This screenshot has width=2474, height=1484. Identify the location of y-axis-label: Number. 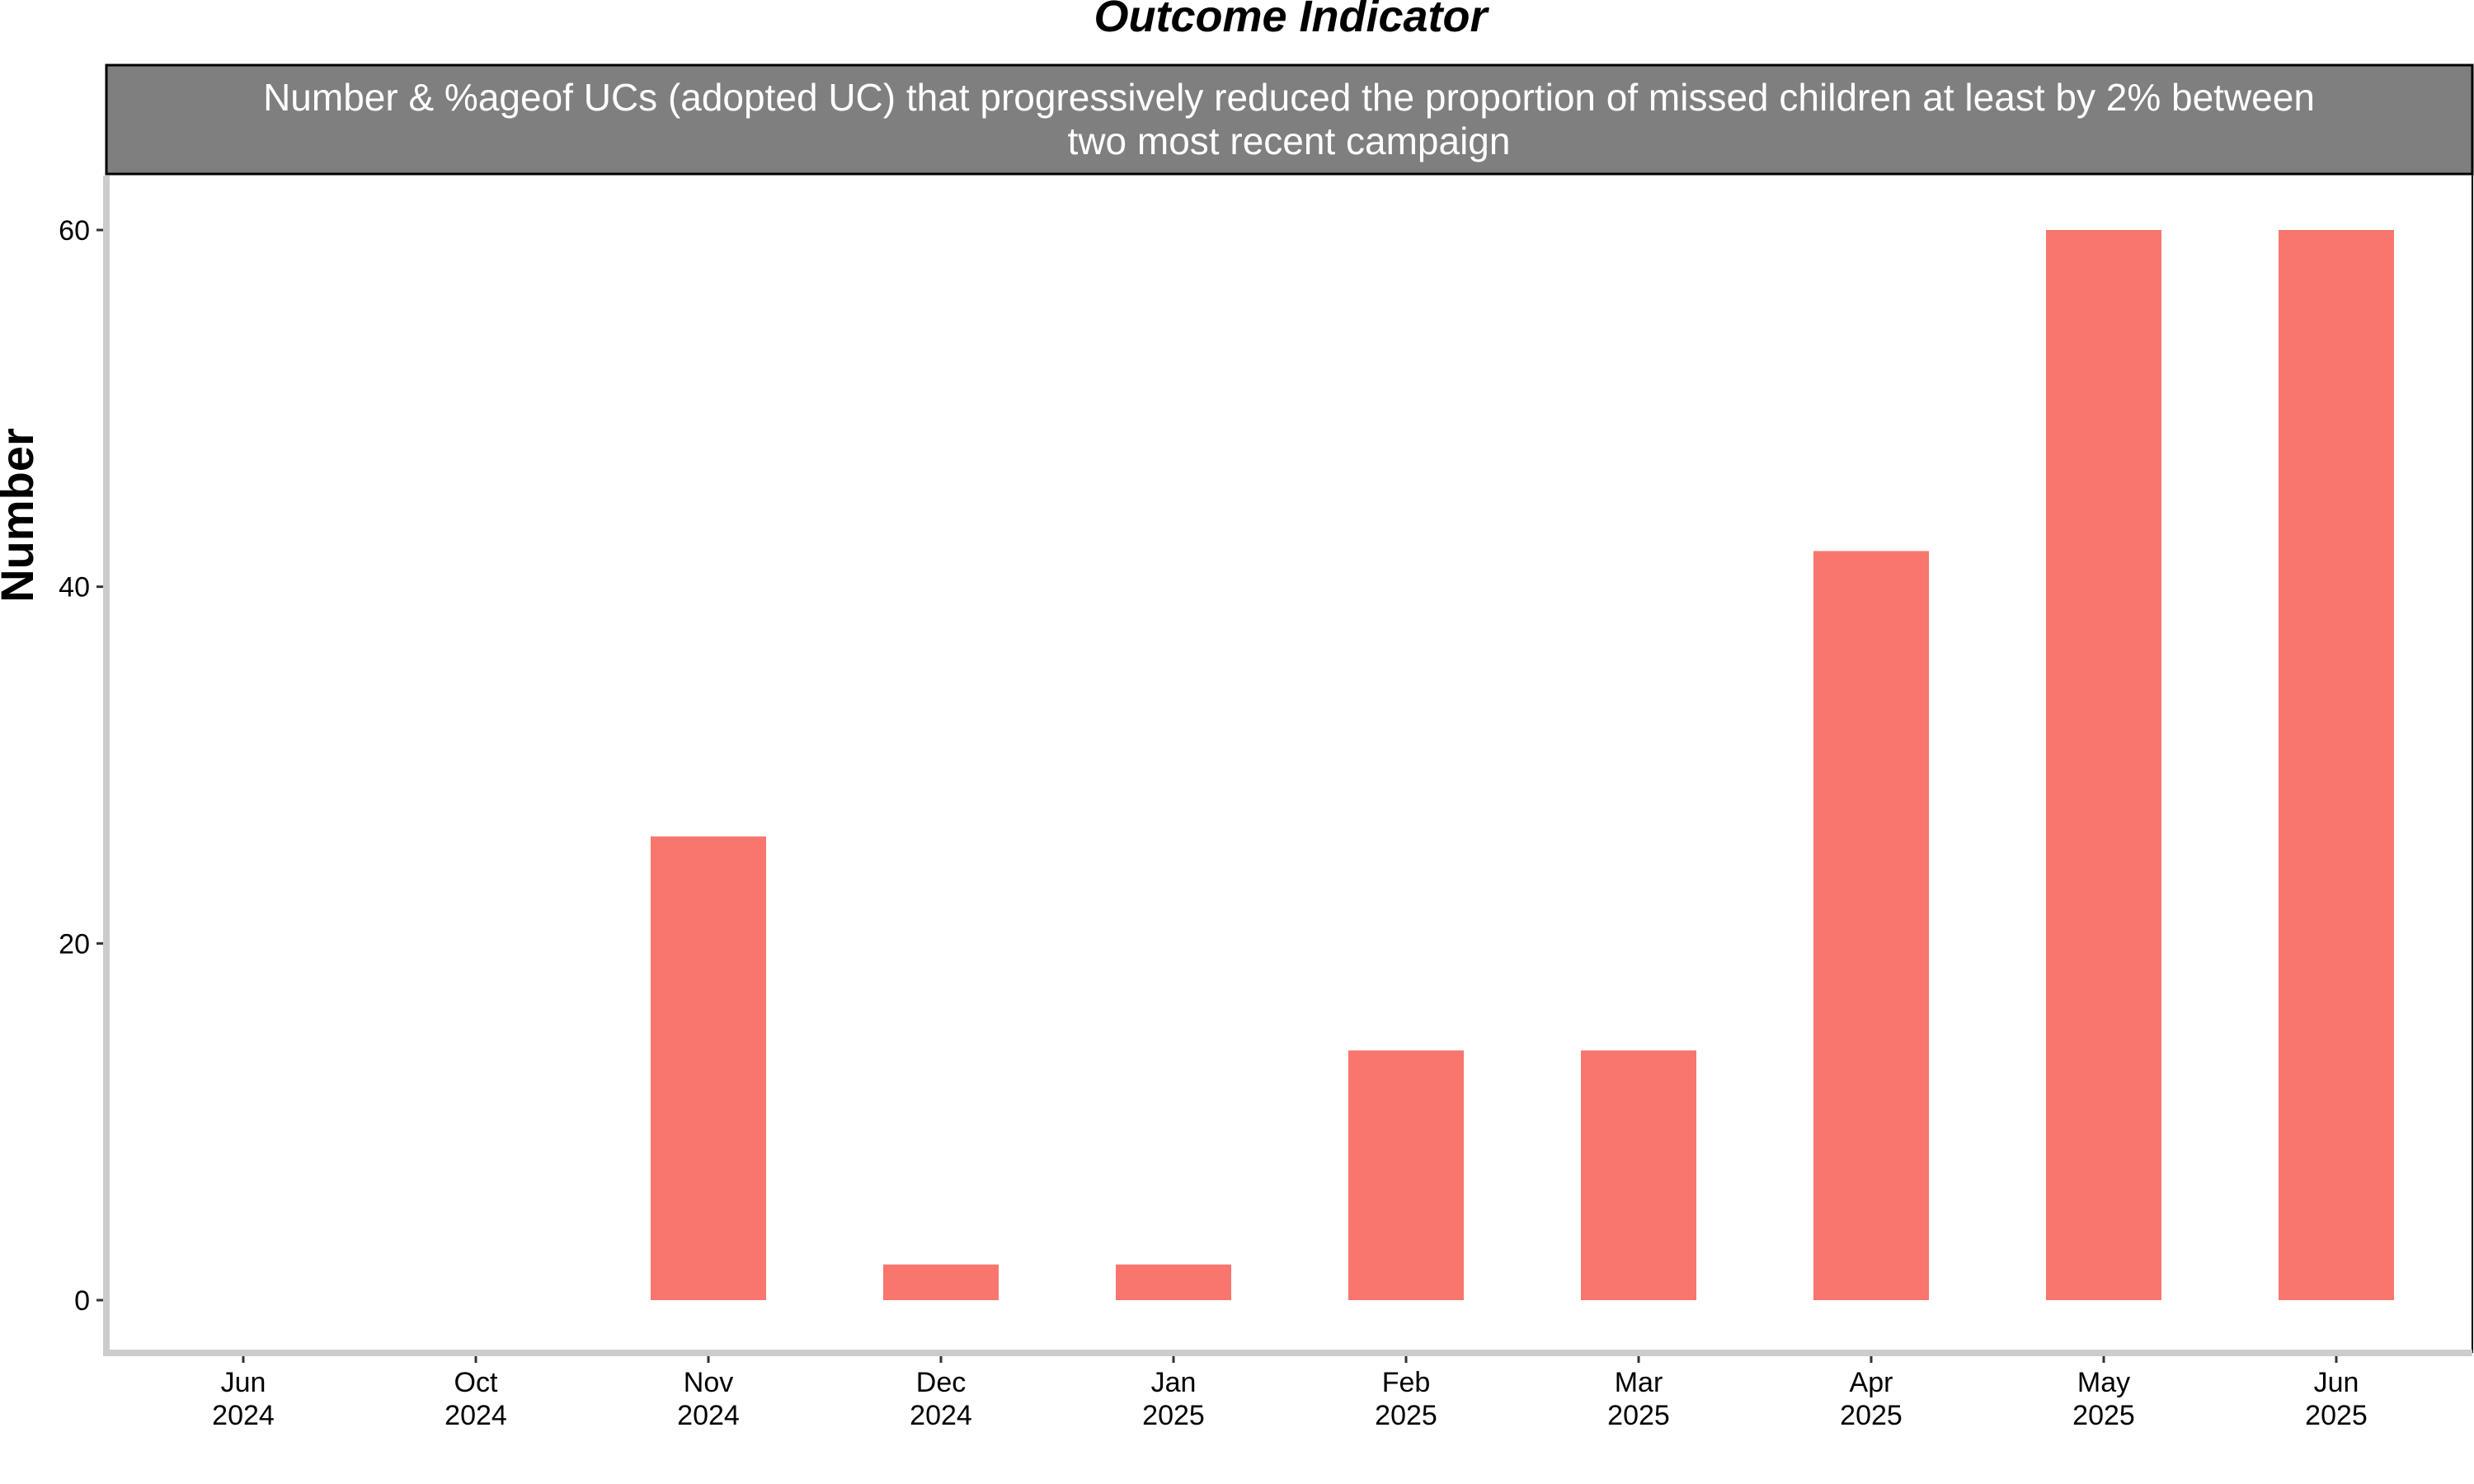
(21, 515).